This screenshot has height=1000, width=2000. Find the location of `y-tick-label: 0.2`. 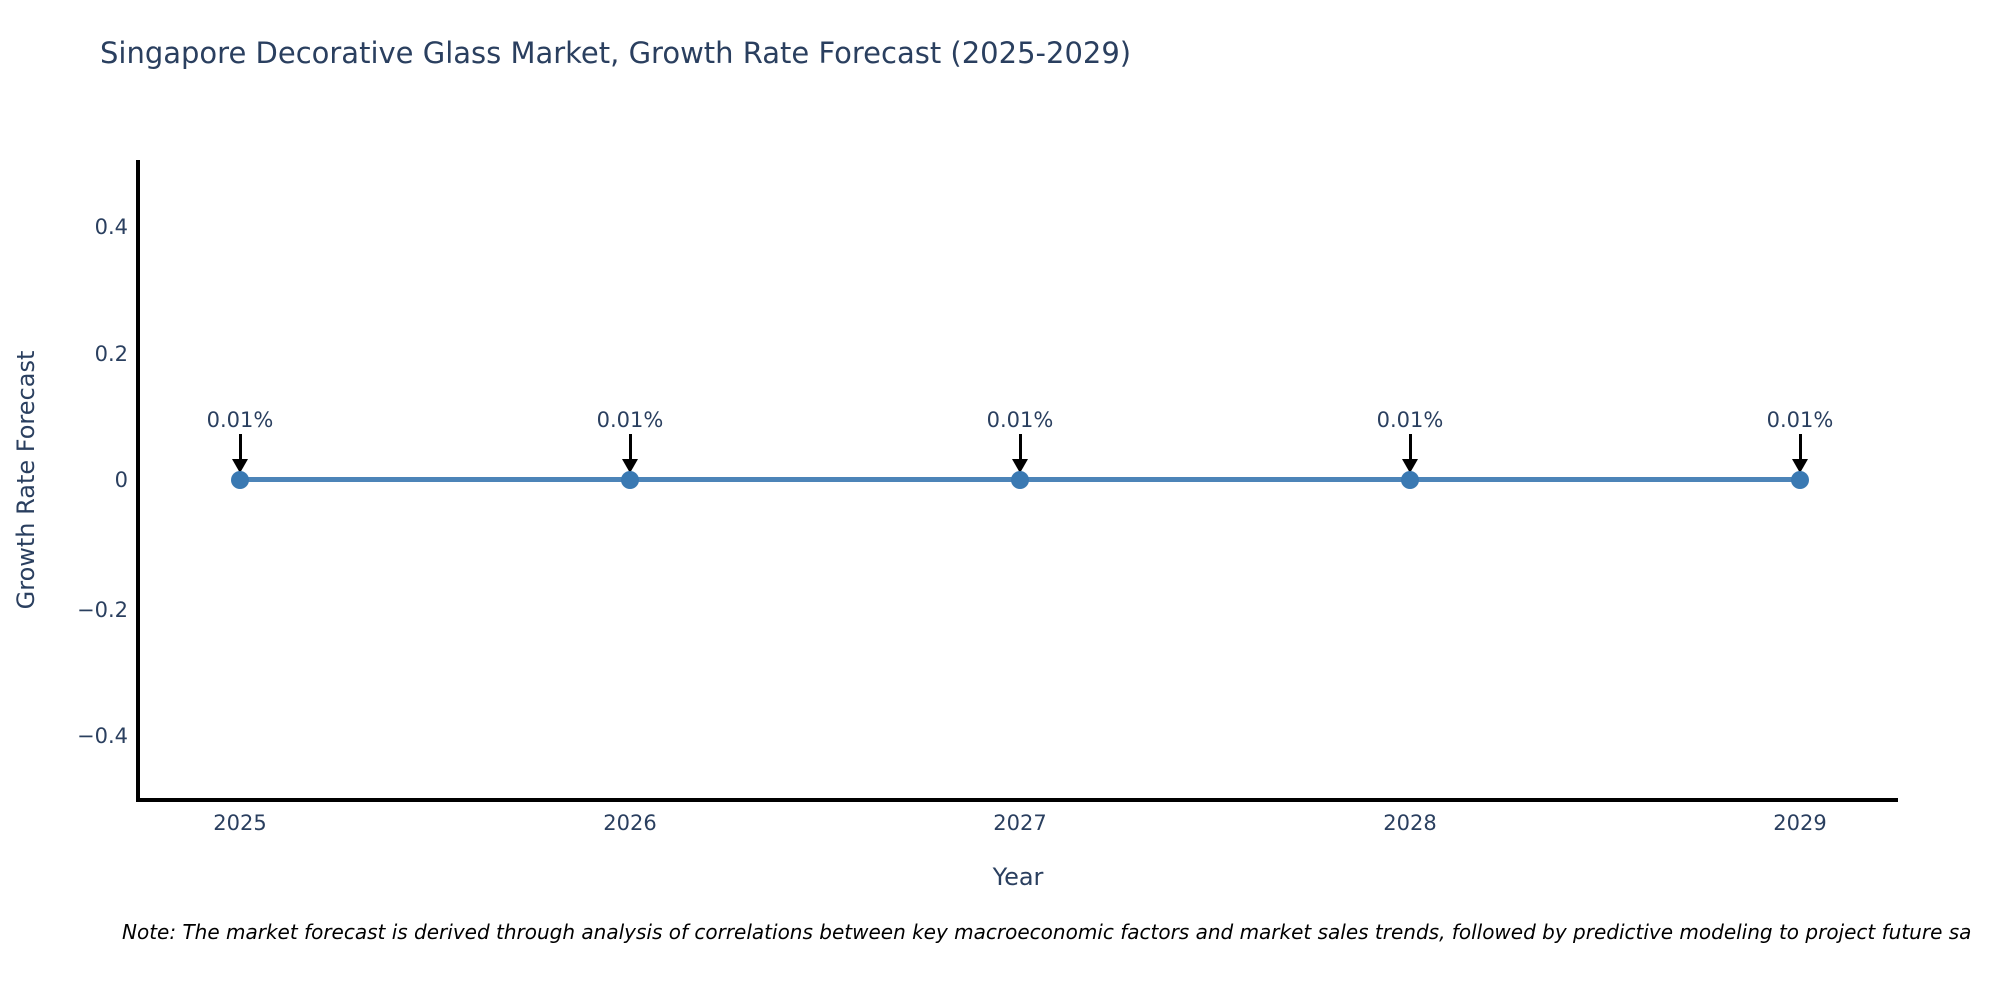

y-tick-label: 0.2 is located at coordinates (111, 354).